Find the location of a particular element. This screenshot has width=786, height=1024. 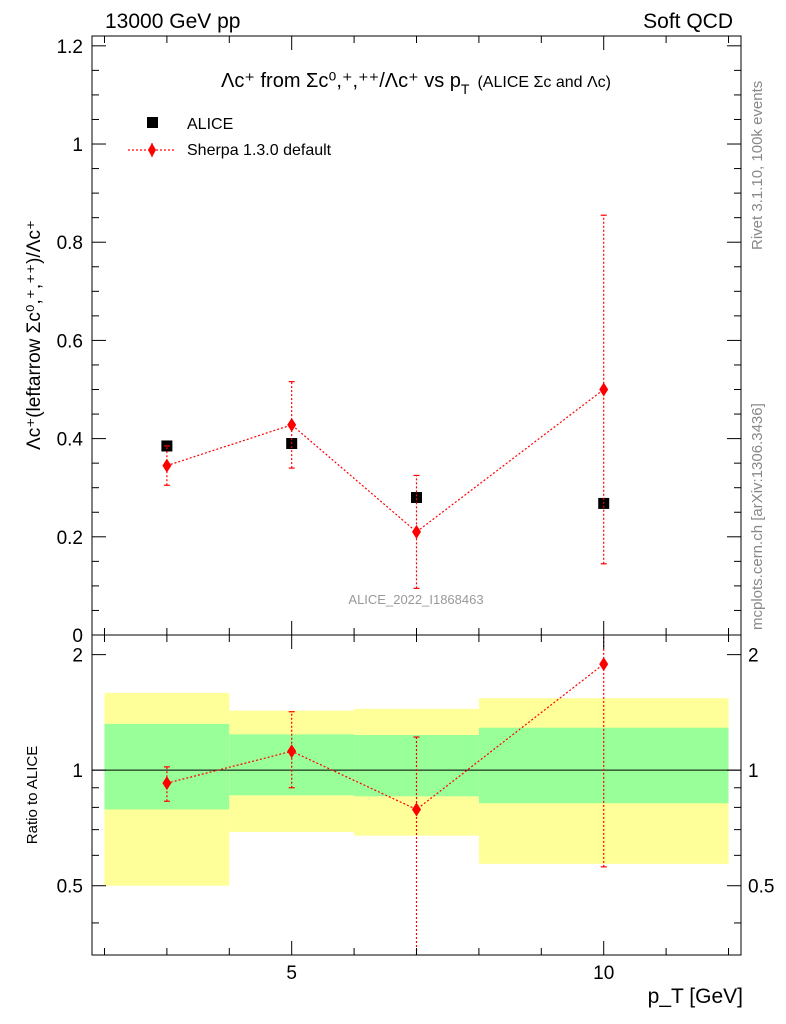

y-tick-label: 0.6 is located at coordinates (70, 341).